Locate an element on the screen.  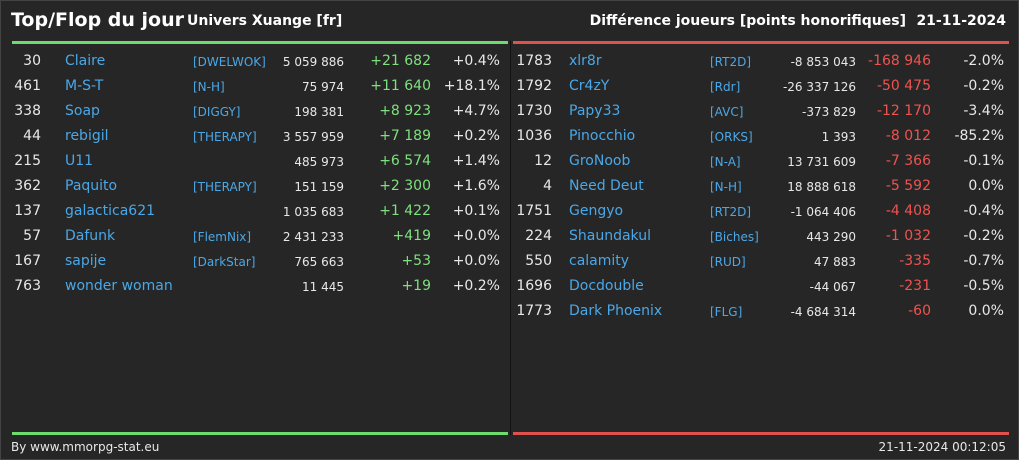
player-rank: 1783 is located at coordinates (534, 61).